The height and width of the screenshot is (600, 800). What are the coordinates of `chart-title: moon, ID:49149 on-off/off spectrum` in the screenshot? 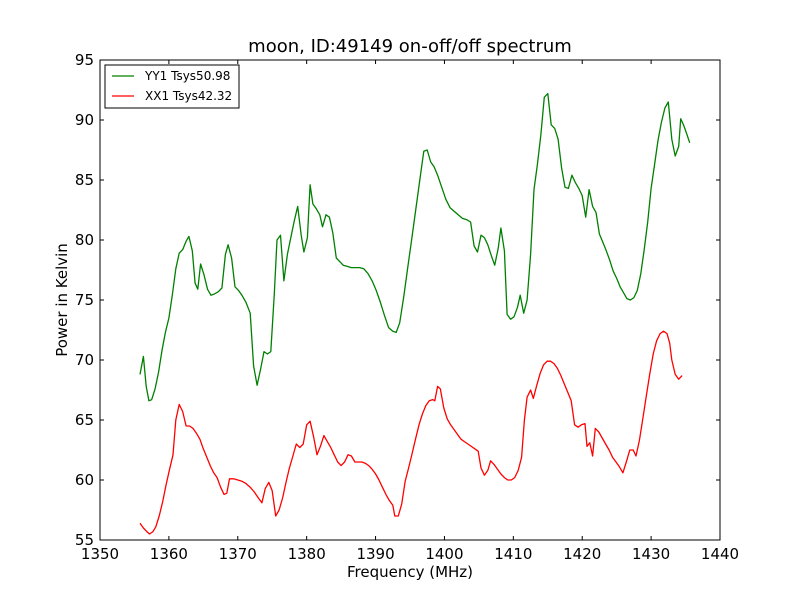 It's located at (410, 46).